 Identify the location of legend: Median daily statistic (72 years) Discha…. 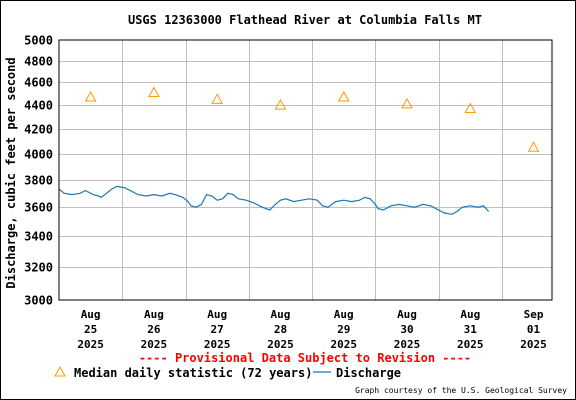
(227, 372).